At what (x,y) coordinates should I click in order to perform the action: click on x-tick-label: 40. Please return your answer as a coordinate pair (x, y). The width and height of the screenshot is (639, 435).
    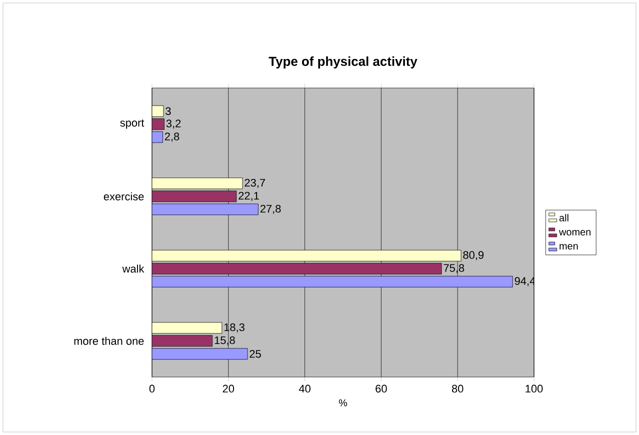
    Looking at the image, I should click on (304, 388).